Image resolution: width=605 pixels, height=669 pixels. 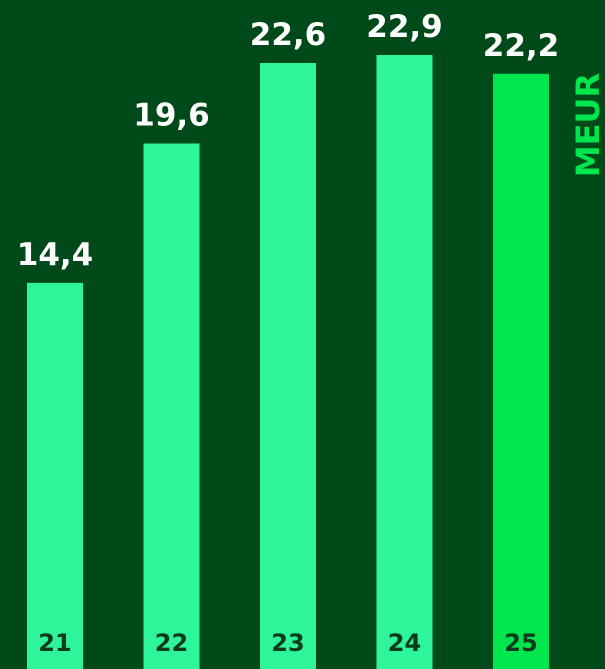 I want to click on category-label-23: 23, so click(x=287, y=643).